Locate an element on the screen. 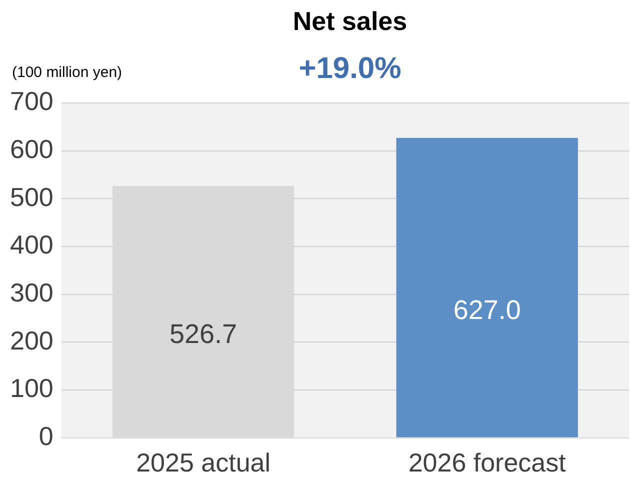  chart-title: Net sales is located at coordinates (350, 21).